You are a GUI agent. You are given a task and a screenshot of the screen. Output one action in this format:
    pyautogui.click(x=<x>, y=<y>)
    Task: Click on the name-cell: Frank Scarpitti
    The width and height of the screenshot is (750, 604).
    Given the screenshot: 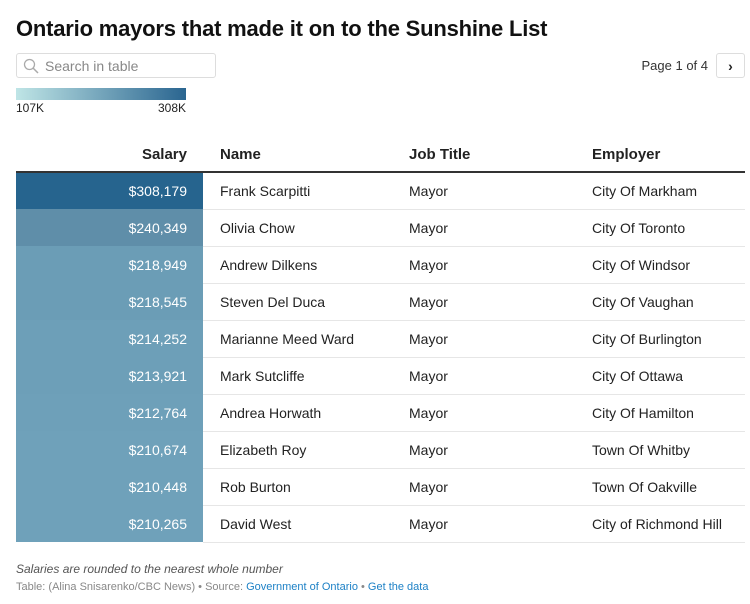 What is the action you would take?
    pyautogui.click(x=297, y=191)
    